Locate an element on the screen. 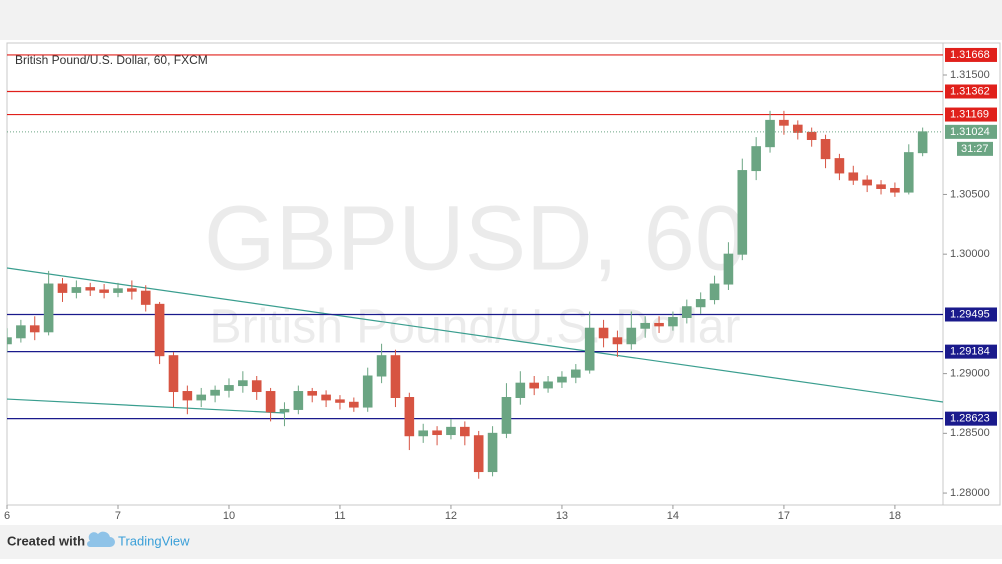 The image size is (1002, 564). brand-logo is located at coordinates (101, 539).